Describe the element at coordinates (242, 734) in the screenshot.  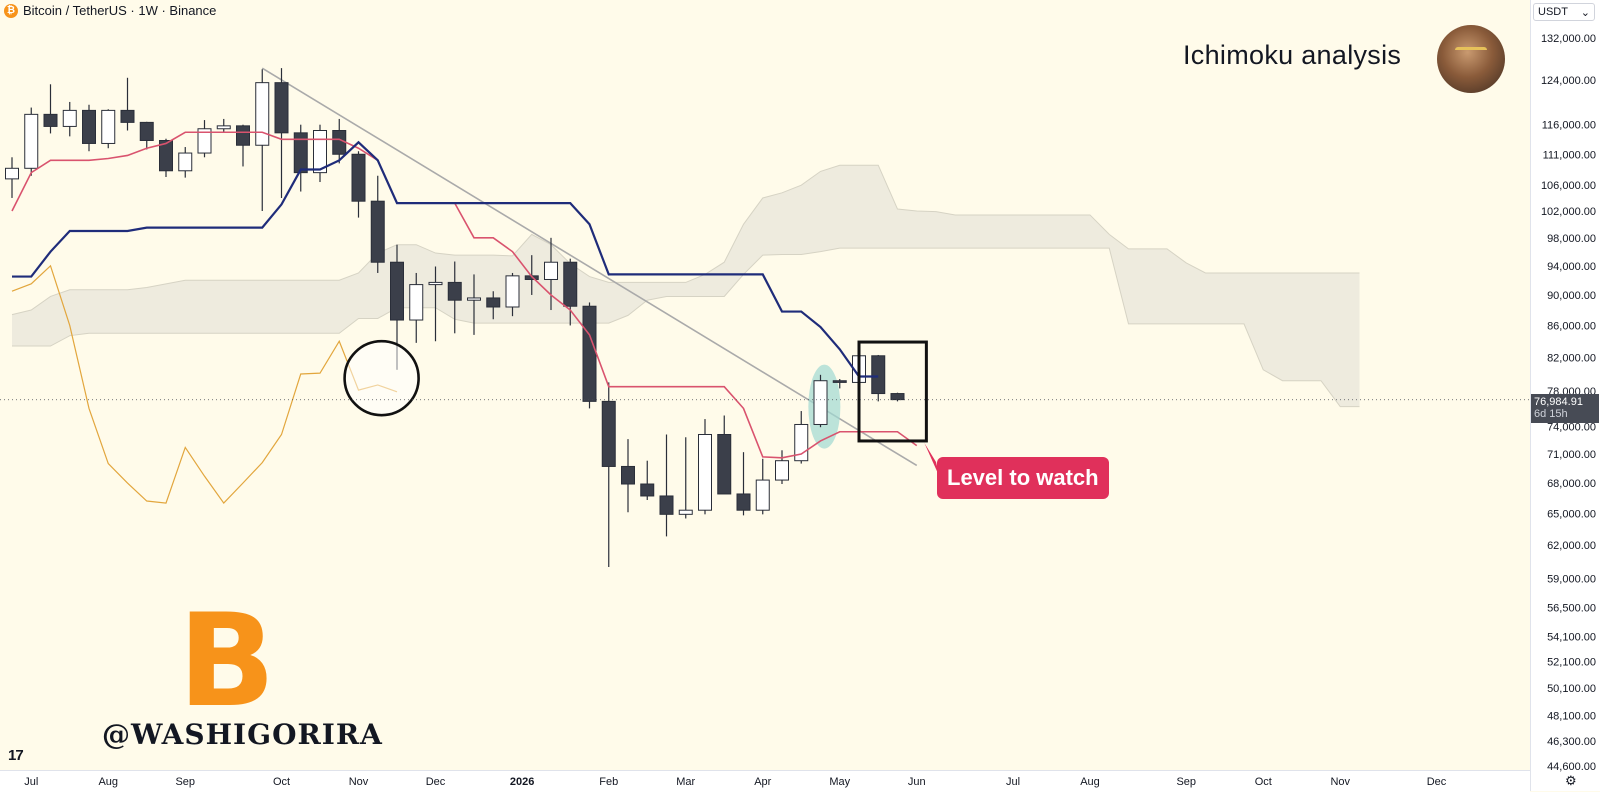
I see `watermark-handle: @WASHIGORIRA` at that location.